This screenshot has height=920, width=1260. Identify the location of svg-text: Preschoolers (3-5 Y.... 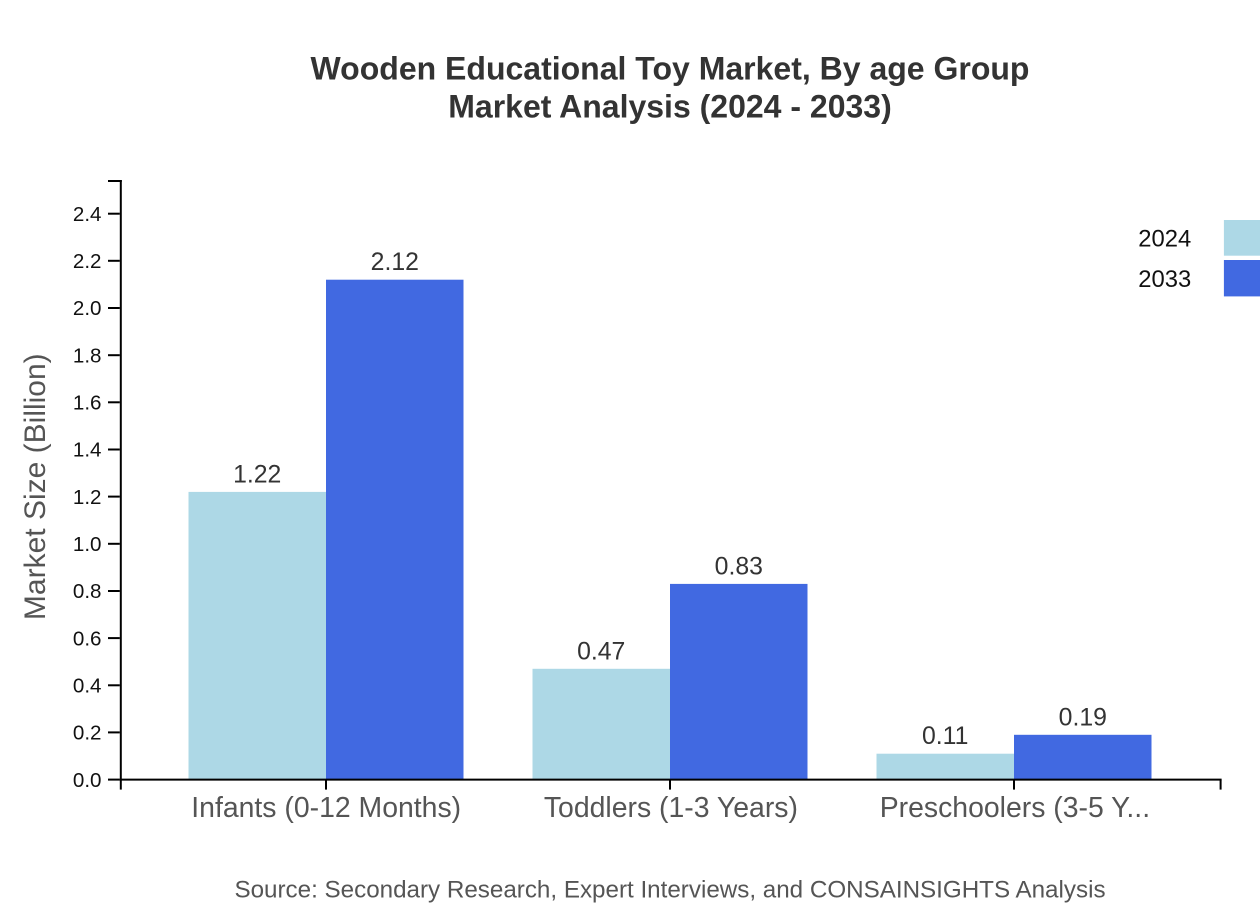
(1015, 808).